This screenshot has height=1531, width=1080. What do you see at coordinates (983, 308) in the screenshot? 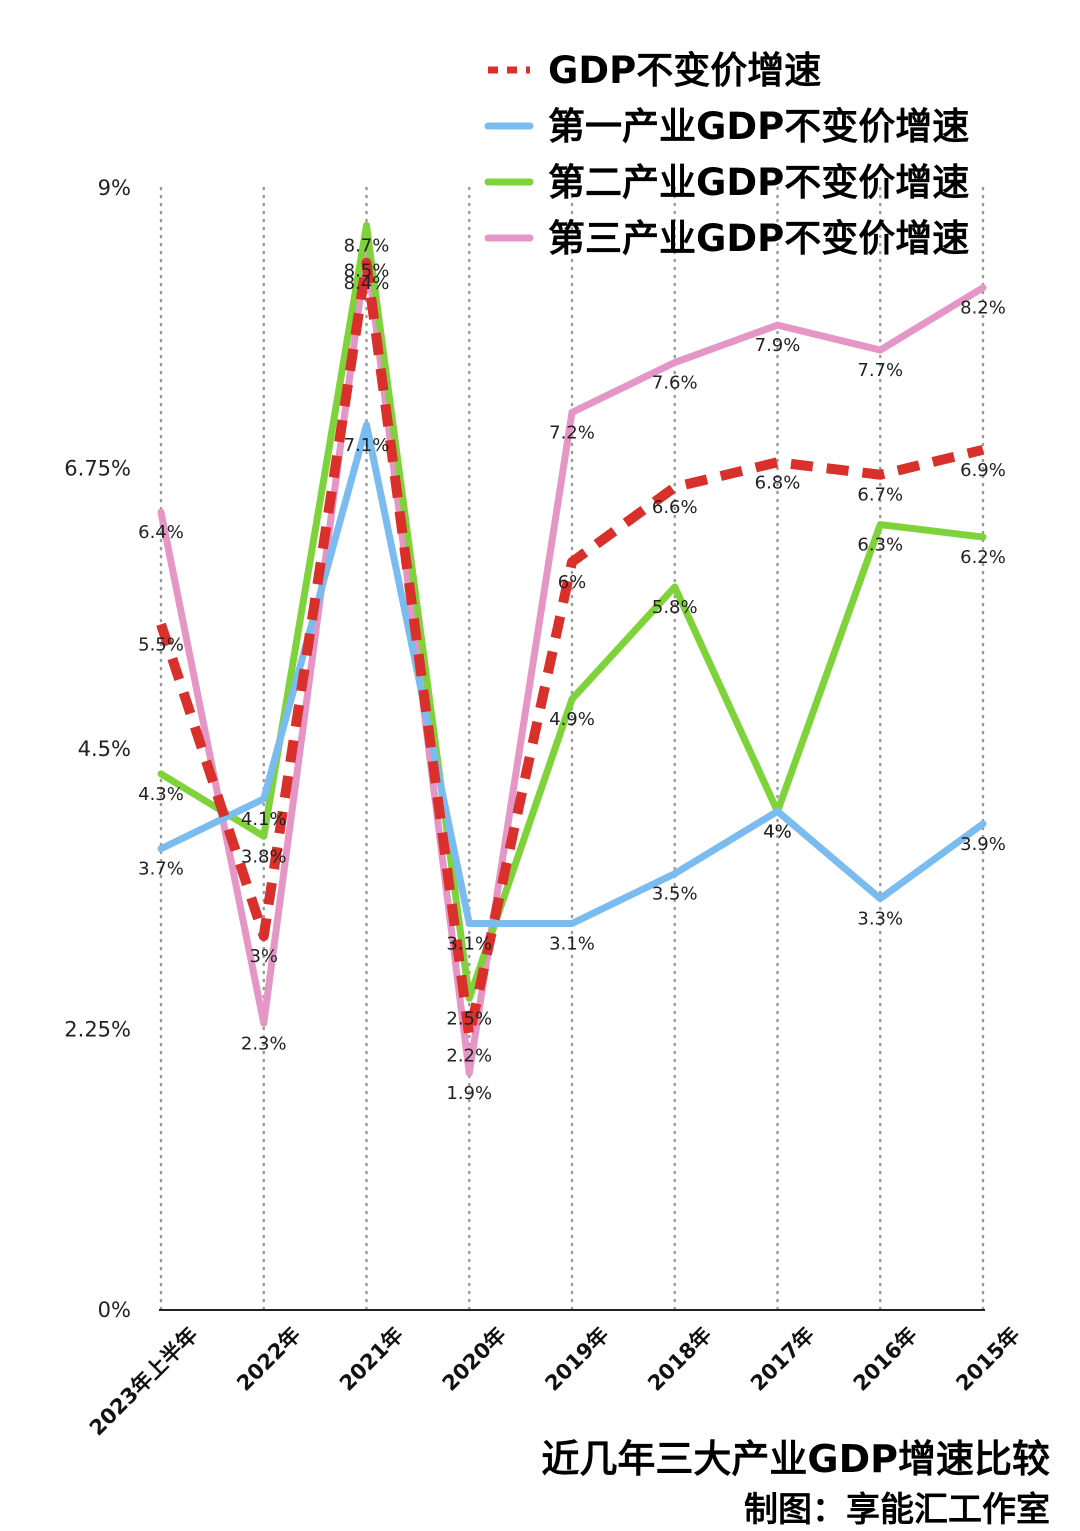
I see `data-label: 8.2%` at bounding box center [983, 308].